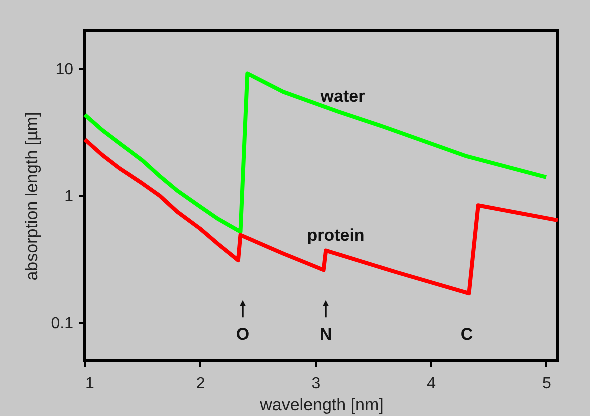 This screenshot has height=416, width=590. What do you see at coordinates (316, 384) in the screenshot?
I see `x-tick-label: 3` at bounding box center [316, 384].